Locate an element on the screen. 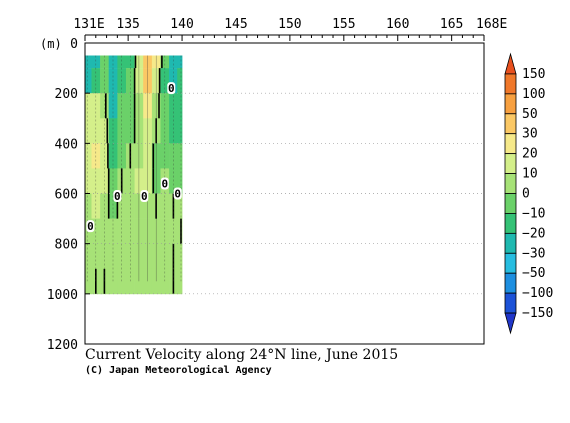 Image resolution: width=570 pixels, height=423 pixels. credit-text: (C) Japan Meteorological Agency is located at coordinates (178, 370).